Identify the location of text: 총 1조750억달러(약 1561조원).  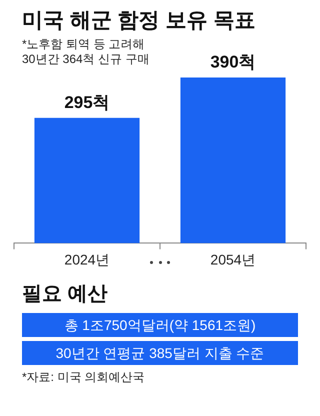
(160, 325).